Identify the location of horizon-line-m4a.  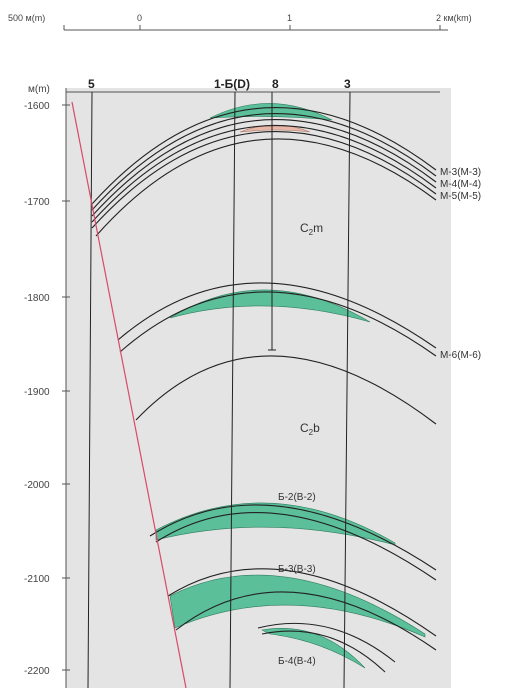
(264, 168).